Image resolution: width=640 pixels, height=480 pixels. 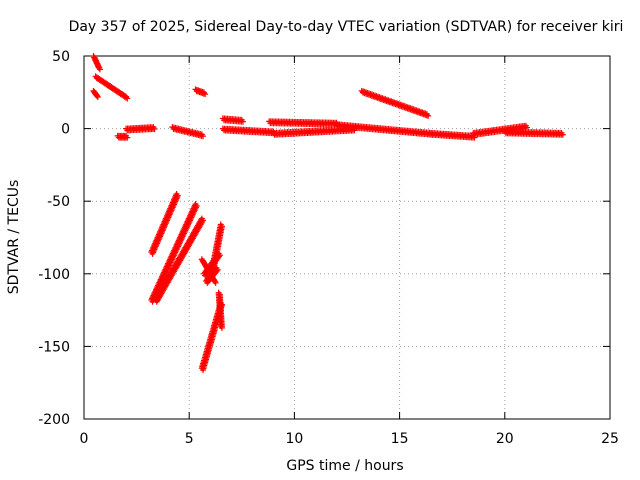 I want to click on y-tick-label: -150, so click(x=54, y=347).